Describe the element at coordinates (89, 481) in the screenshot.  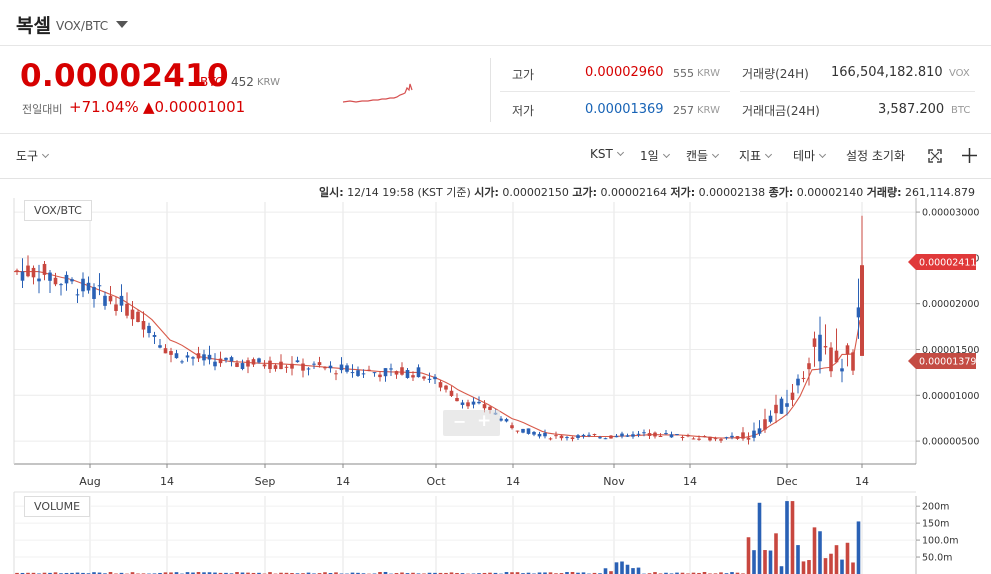
I see `x-tick-label: Aug` at that location.